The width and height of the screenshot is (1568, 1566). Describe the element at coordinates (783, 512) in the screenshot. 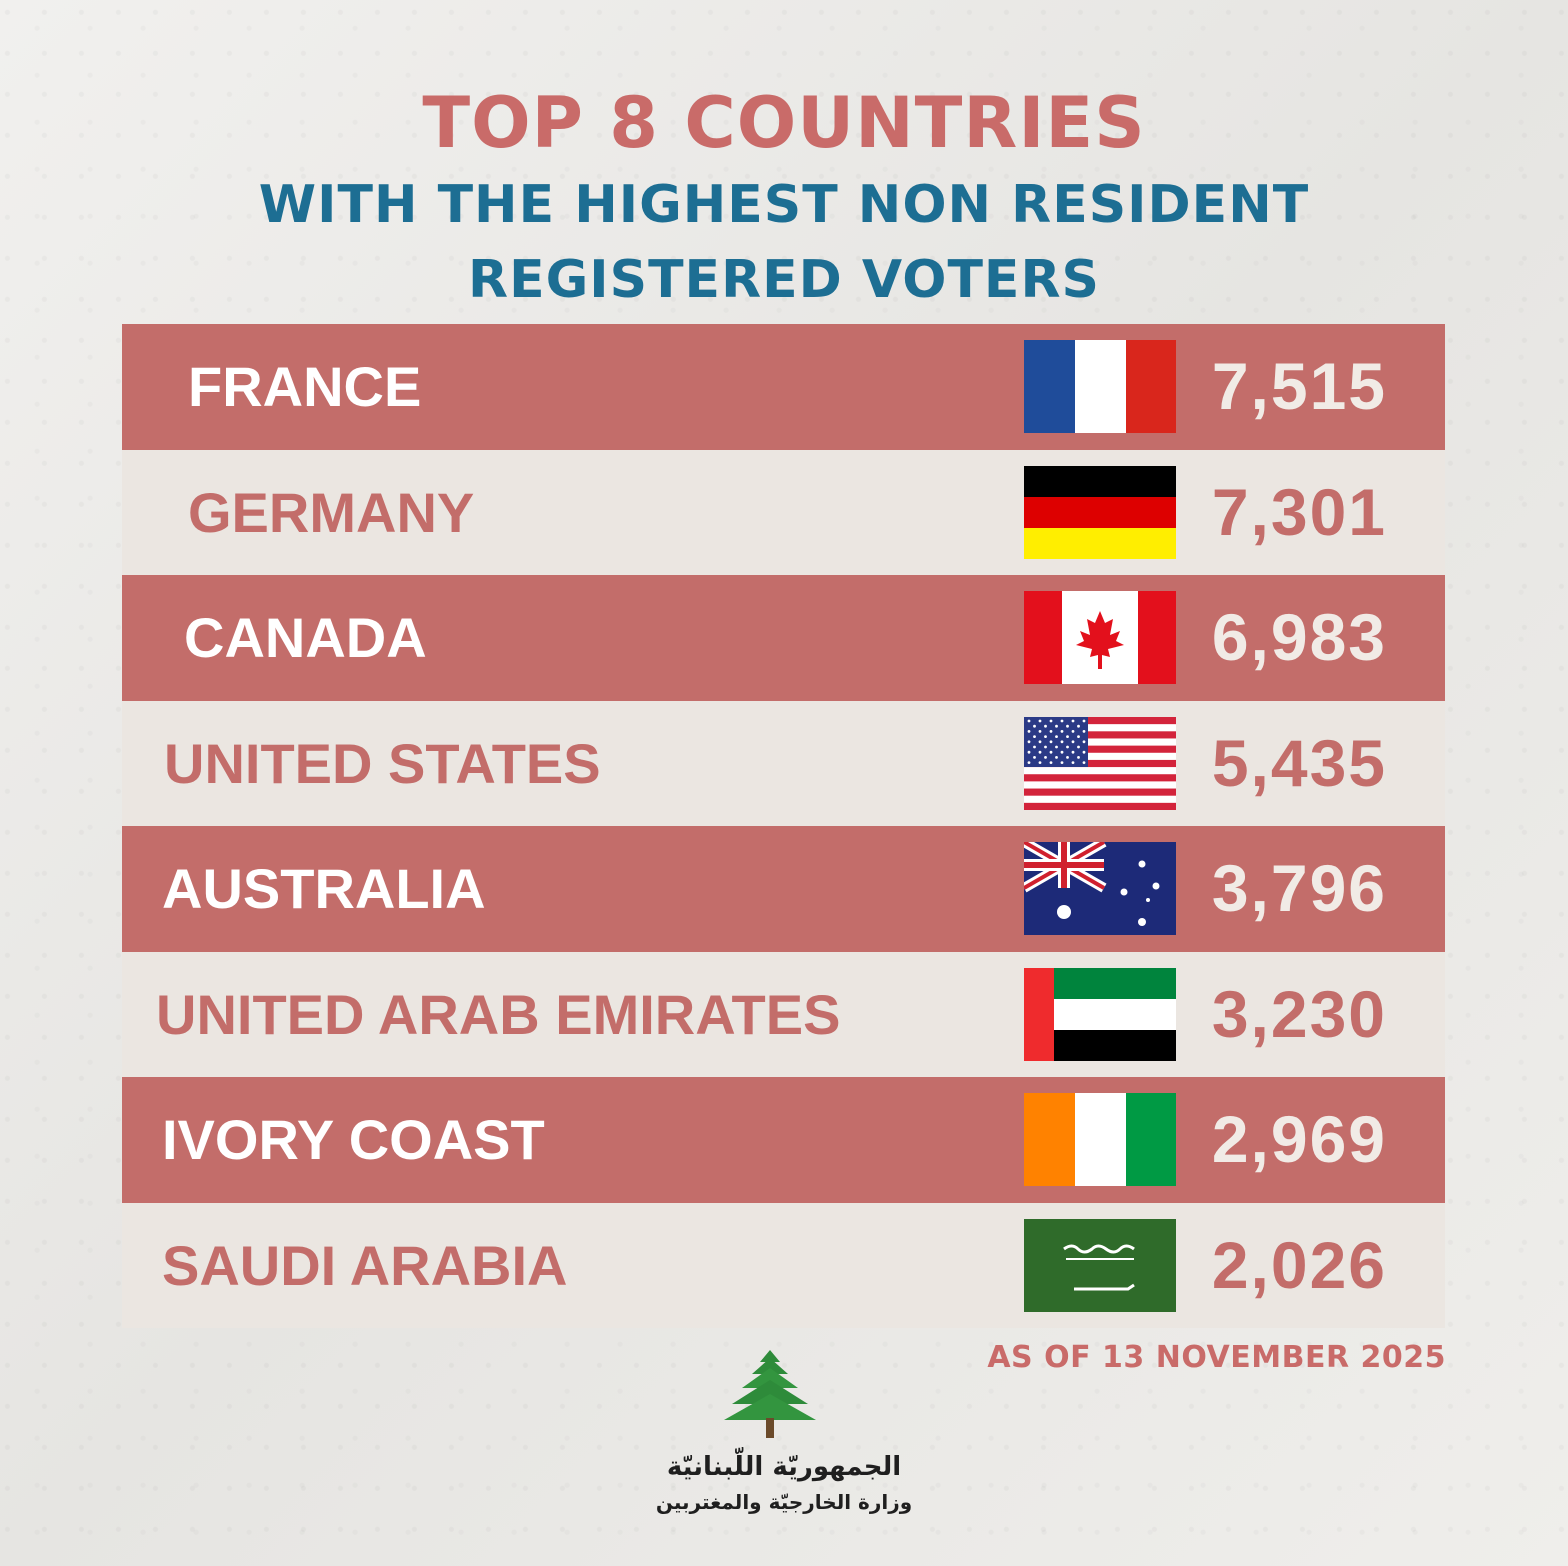

I see `table-row: GERMANY 7,301` at that location.